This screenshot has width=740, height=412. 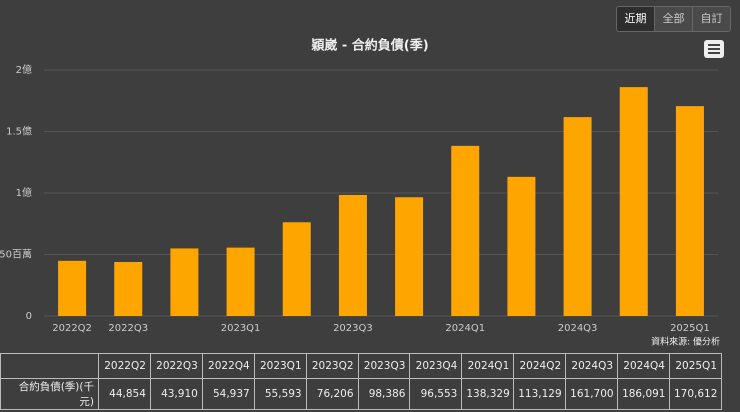 I want to click on value-cell: 113,129, so click(x=540, y=394).